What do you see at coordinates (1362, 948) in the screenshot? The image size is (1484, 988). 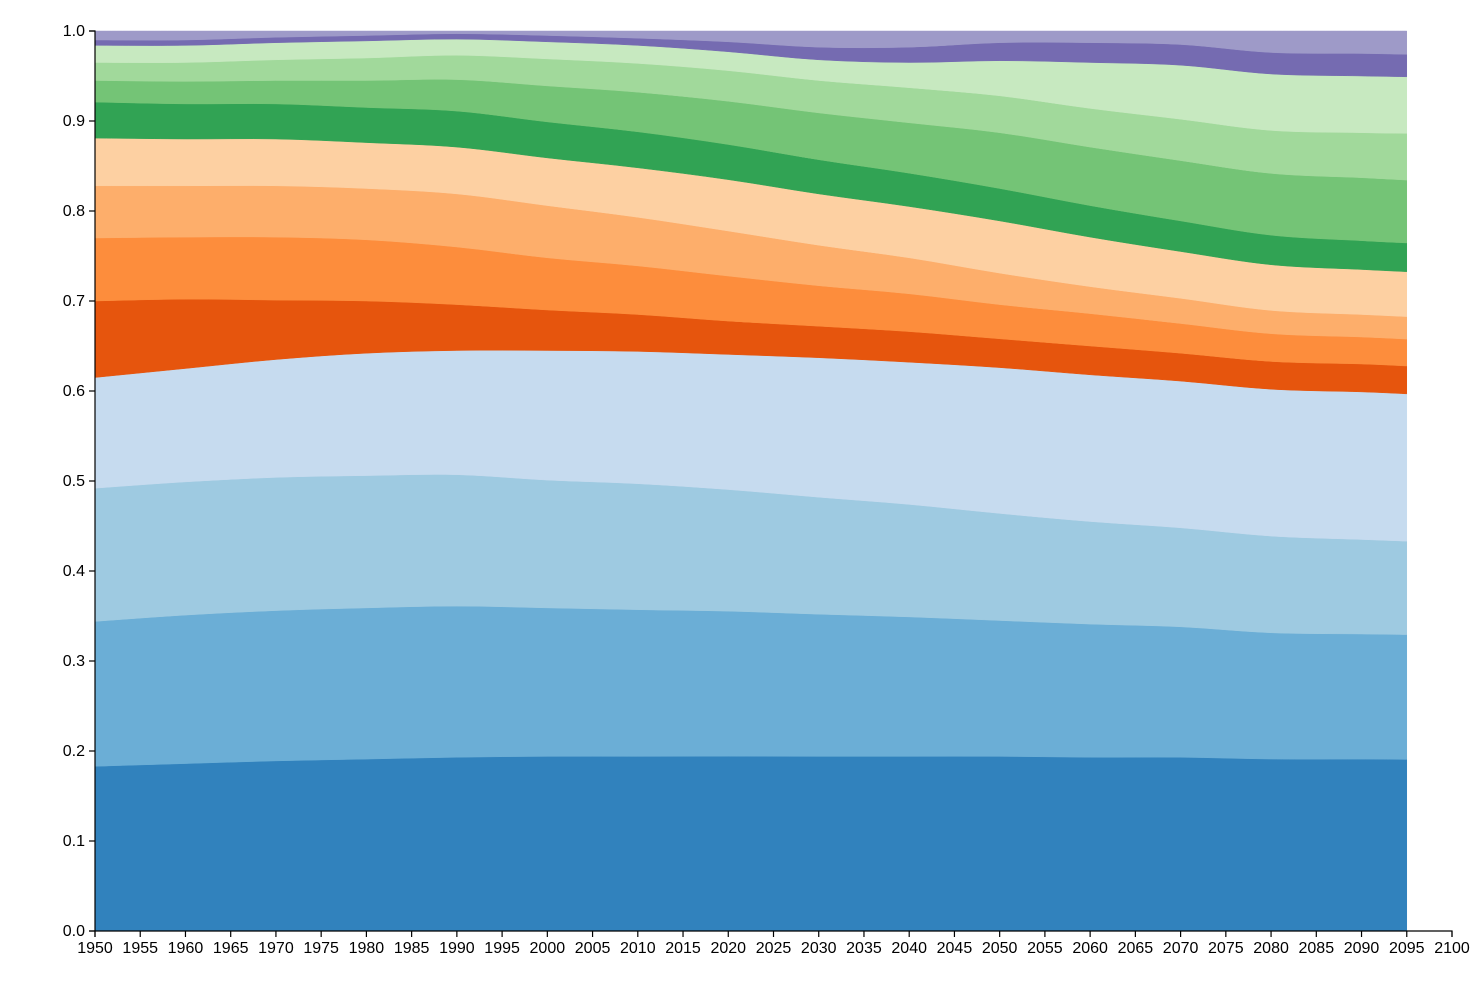 I see `x-tick-label: 2090` at bounding box center [1362, 948].